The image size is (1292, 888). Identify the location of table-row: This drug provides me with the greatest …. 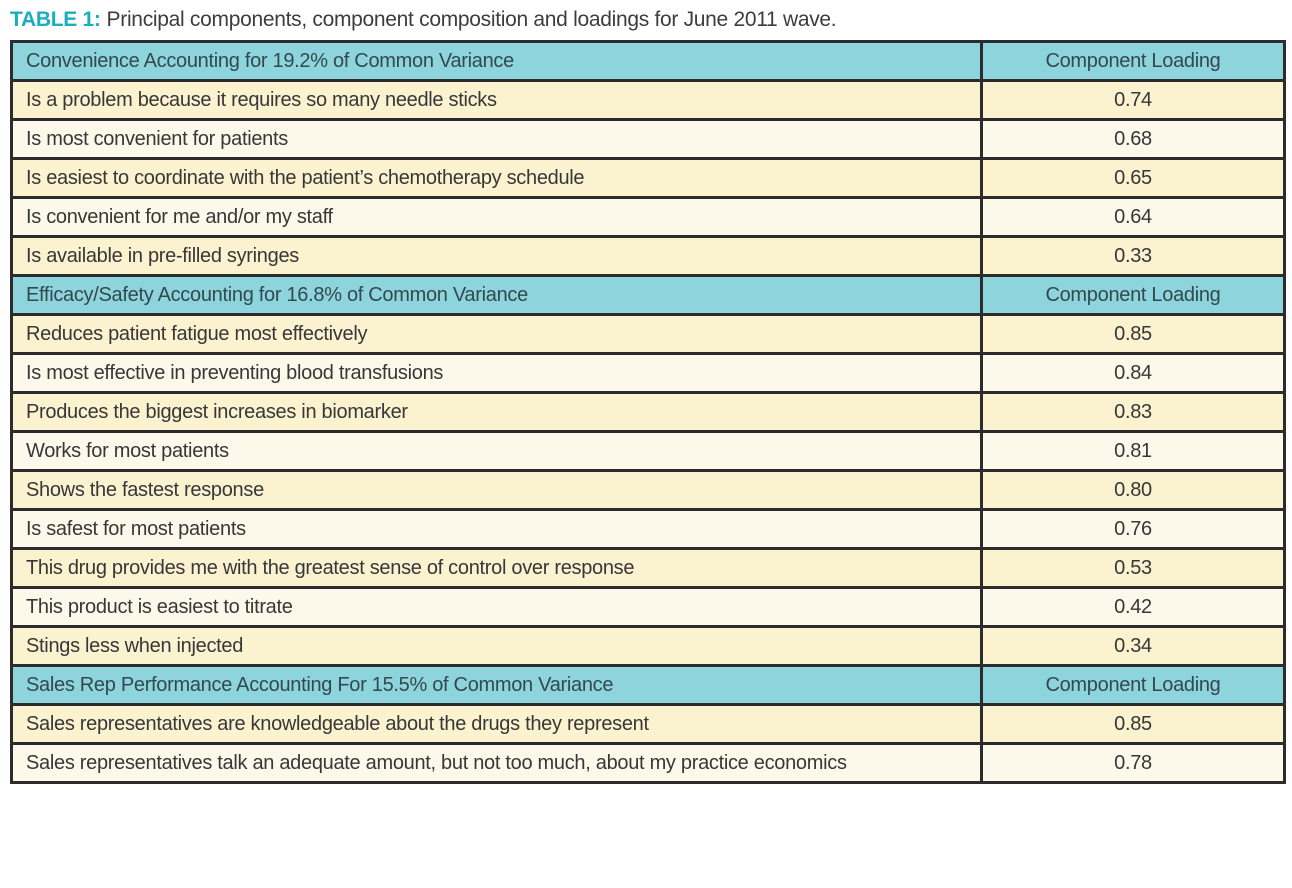
(648, 568).